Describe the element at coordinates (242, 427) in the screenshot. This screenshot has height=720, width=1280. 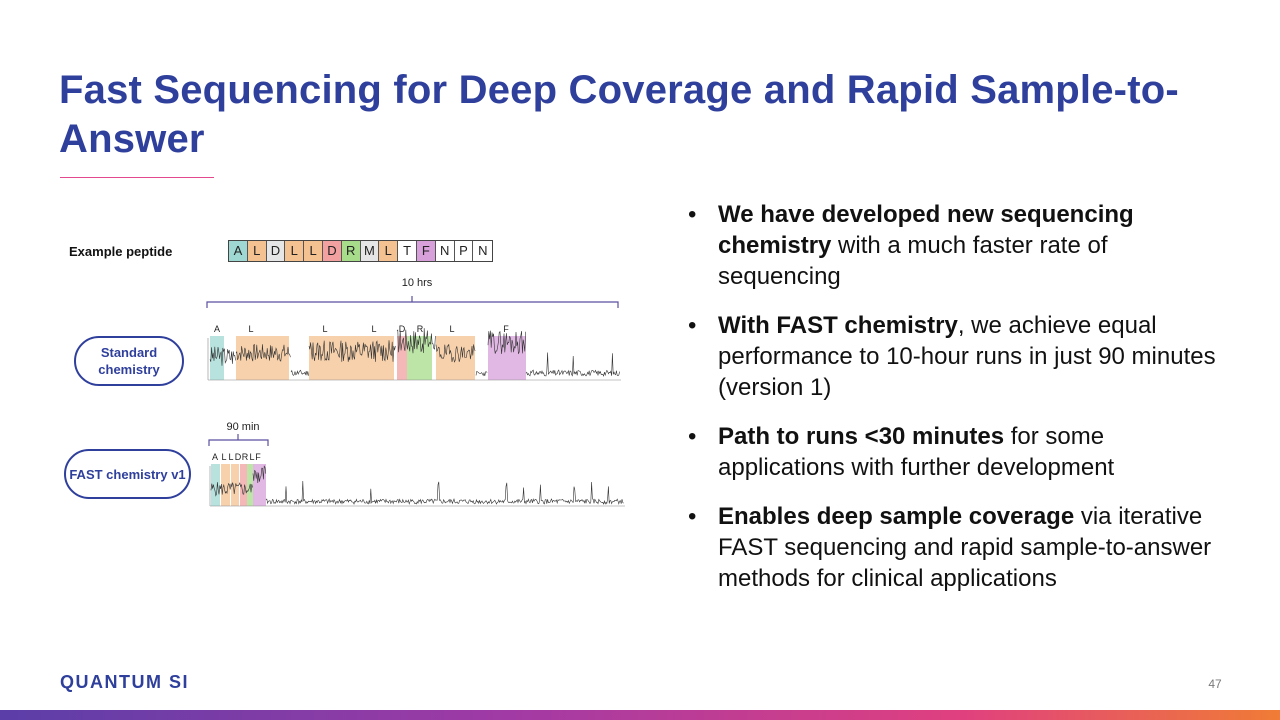
I see `fast-duration-label: 90 min` at that location.